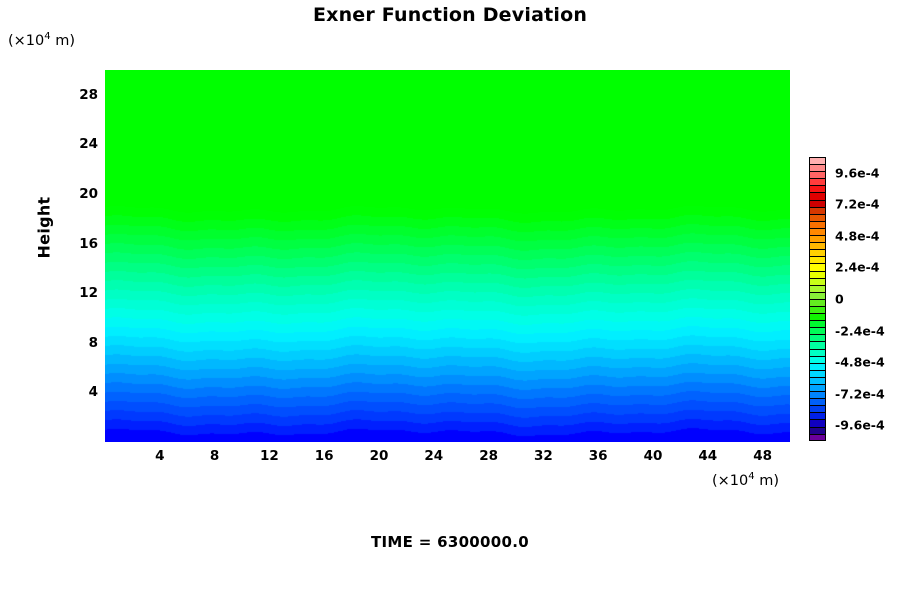  Describe the element at coordinates (762, 456) in the screenshot. I see `xaxis-tick-label: 48` at that location.